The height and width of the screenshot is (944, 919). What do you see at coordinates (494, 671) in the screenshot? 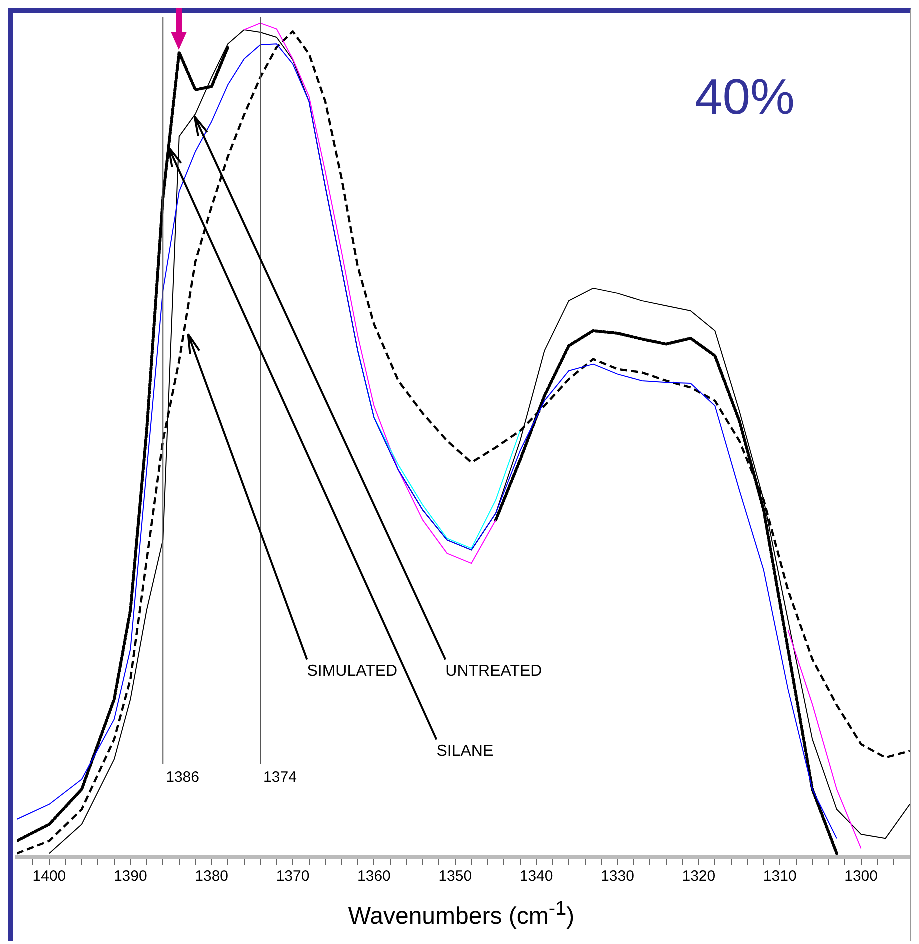
I see `annotation: UNTREATED` at bounding box center [494, 671].